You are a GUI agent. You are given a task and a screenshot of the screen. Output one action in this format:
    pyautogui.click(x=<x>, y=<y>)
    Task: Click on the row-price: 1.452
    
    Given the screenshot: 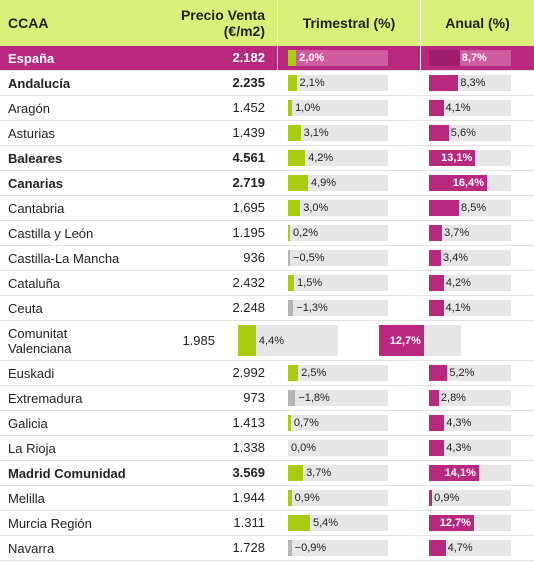 What is the action you would take?
    pyautogui.click(x=248, y=107)
    